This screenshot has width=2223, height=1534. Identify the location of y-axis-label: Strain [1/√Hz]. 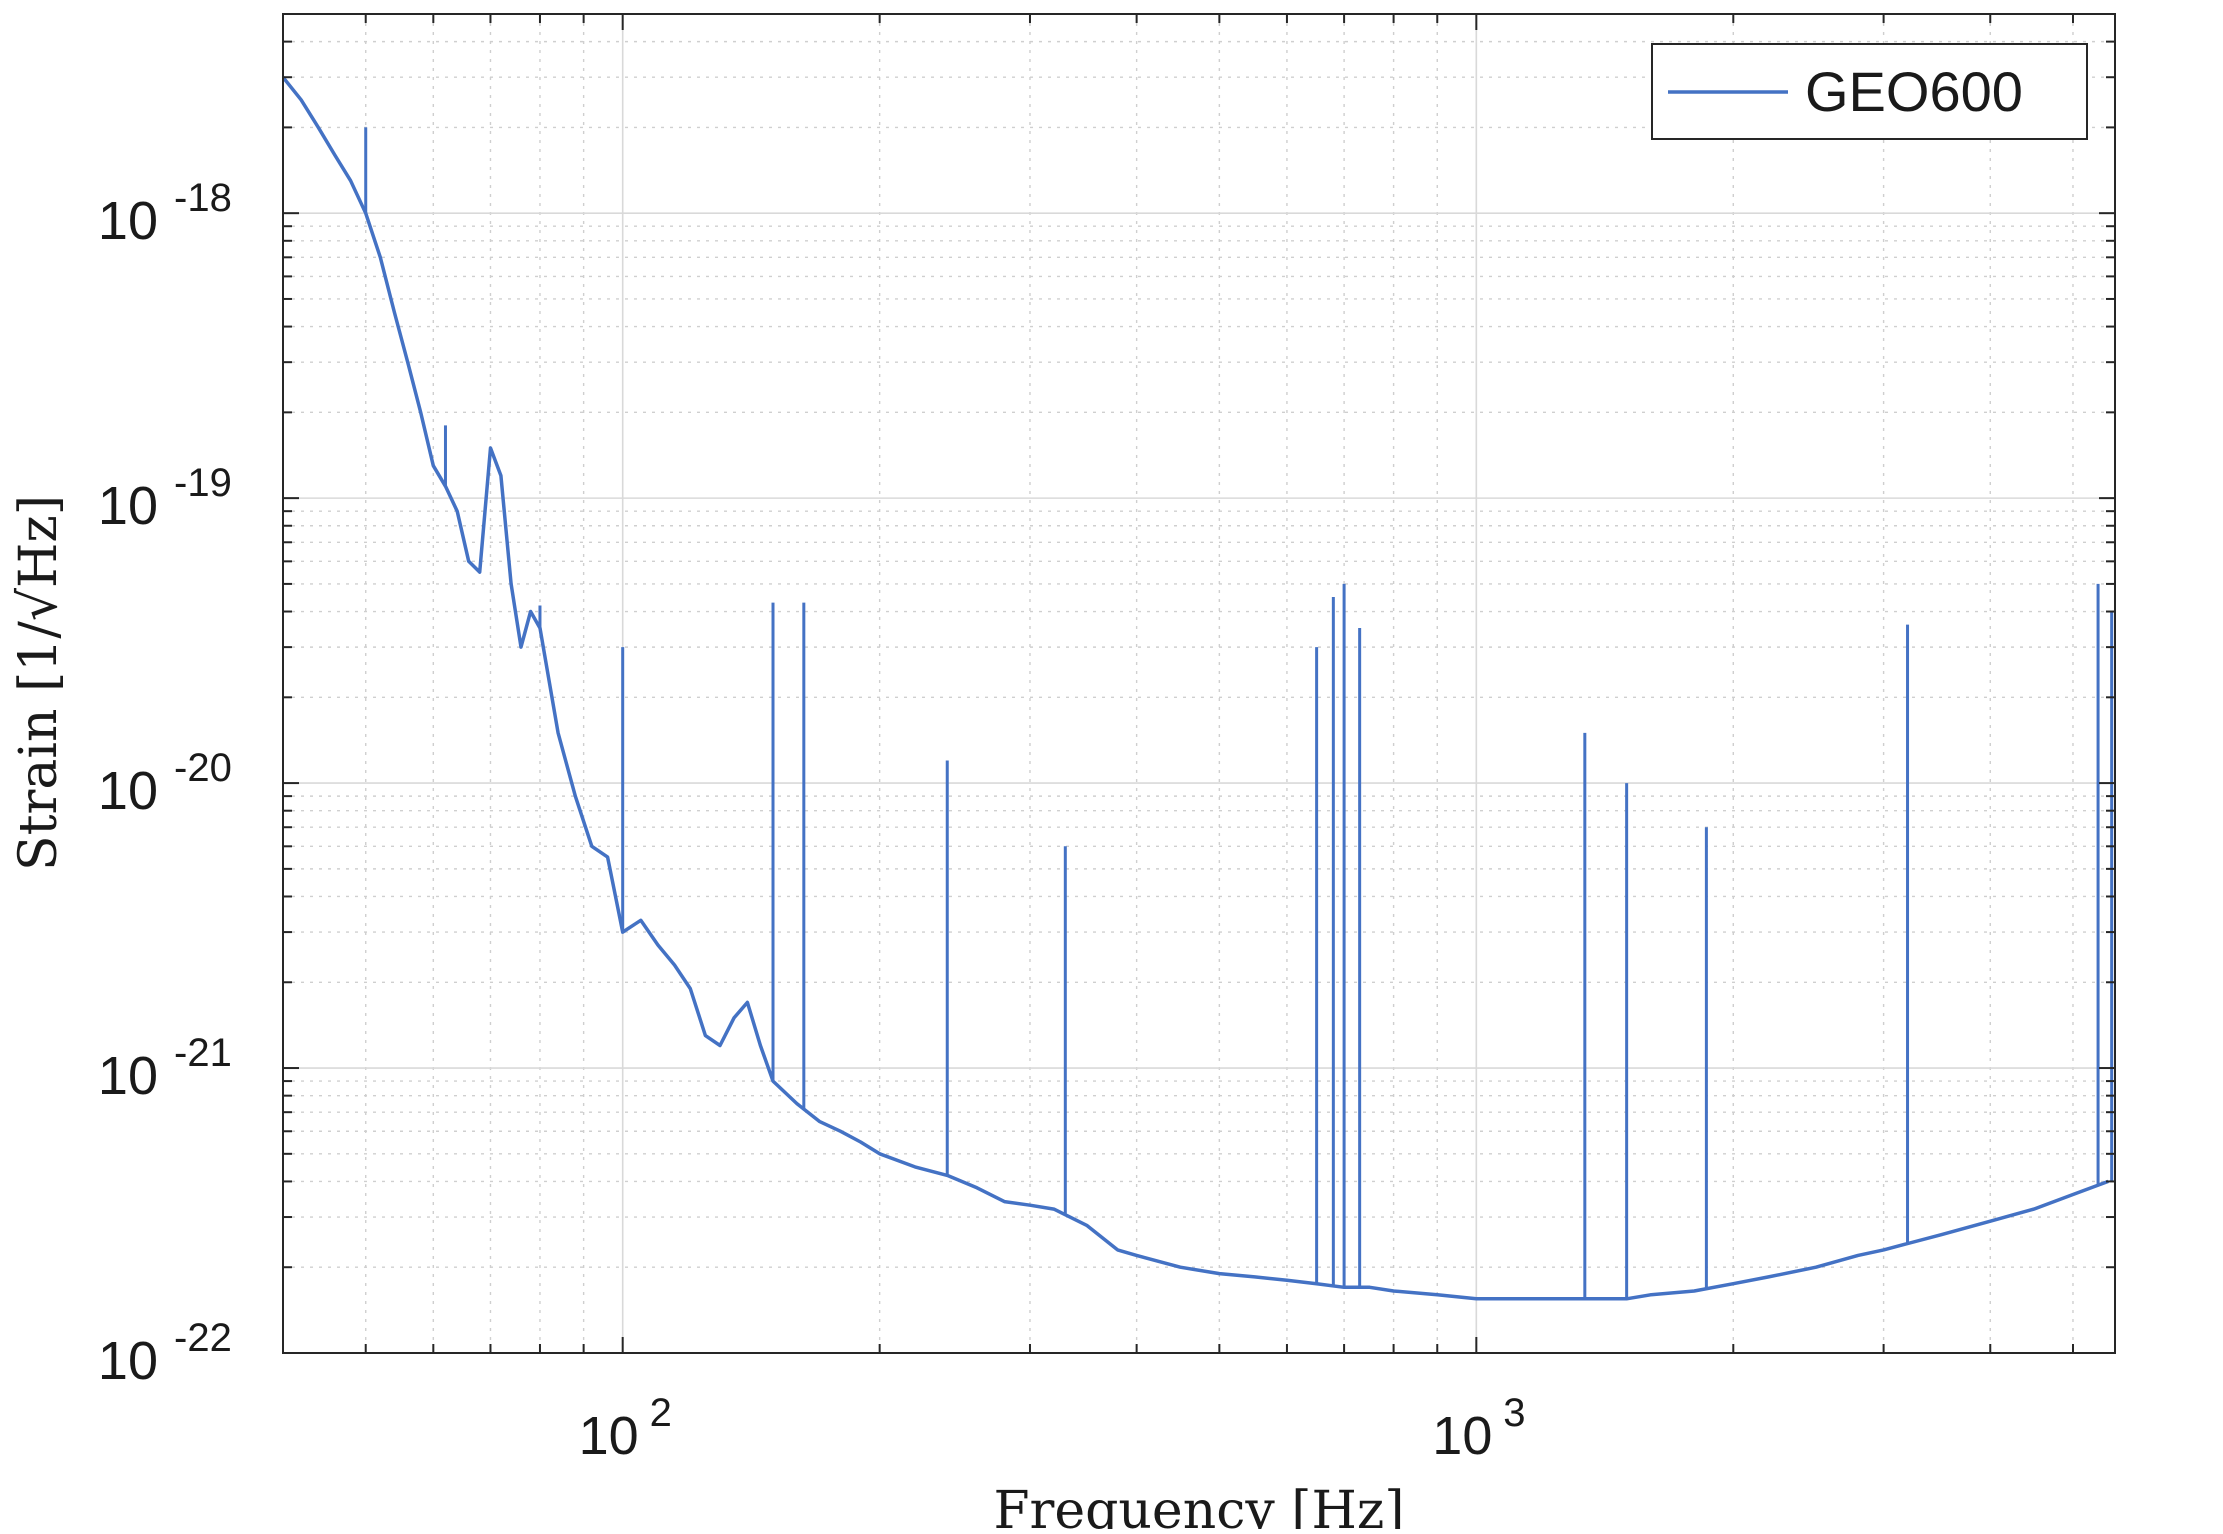
(39, 683).